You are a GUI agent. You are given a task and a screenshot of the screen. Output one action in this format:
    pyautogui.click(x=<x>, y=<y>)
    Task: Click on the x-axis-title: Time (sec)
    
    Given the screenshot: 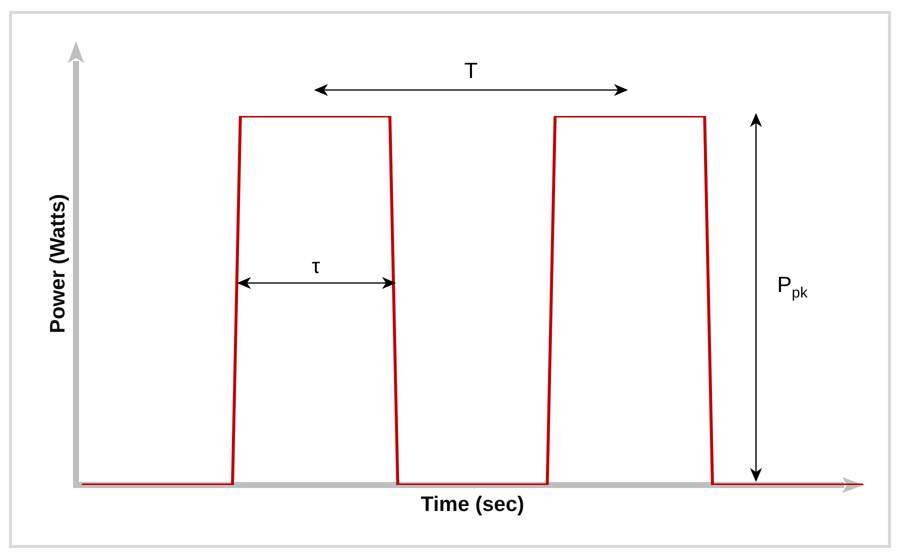 What is the action you would take?
    pyautogui.click(x=472, y=504)
    